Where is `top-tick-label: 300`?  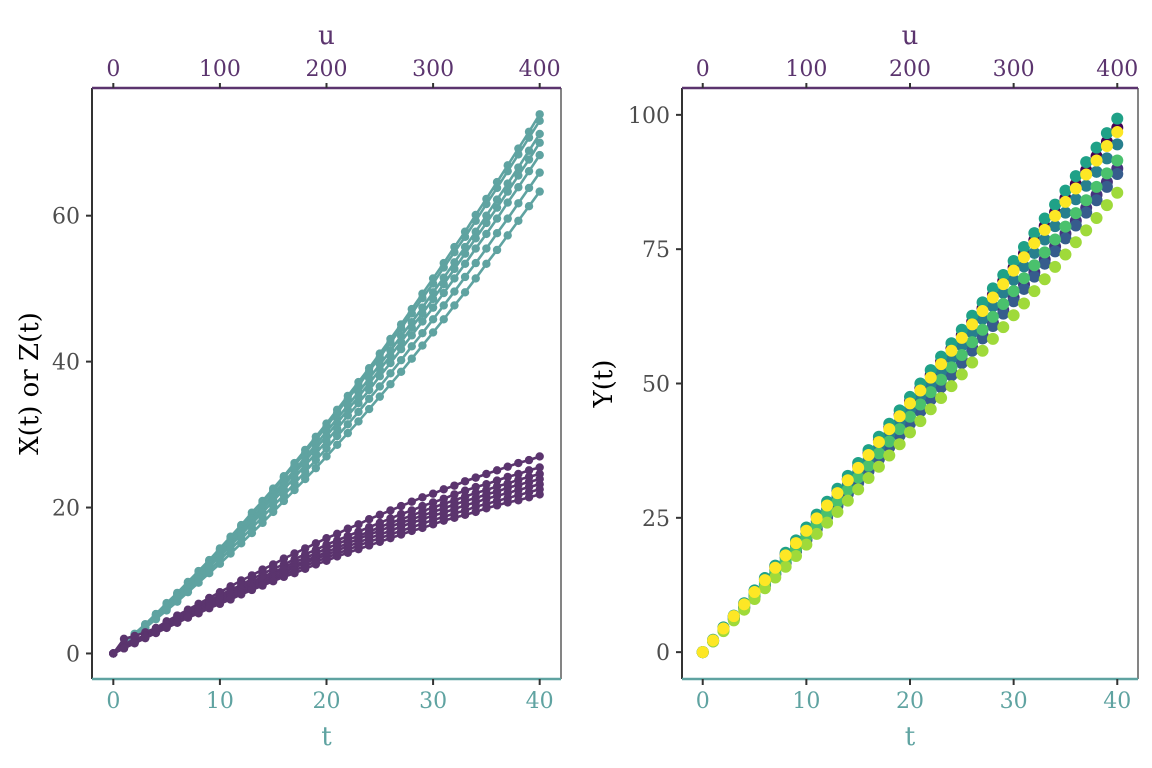 top-tick-label: 300 is located at coordinates (1014, 69).